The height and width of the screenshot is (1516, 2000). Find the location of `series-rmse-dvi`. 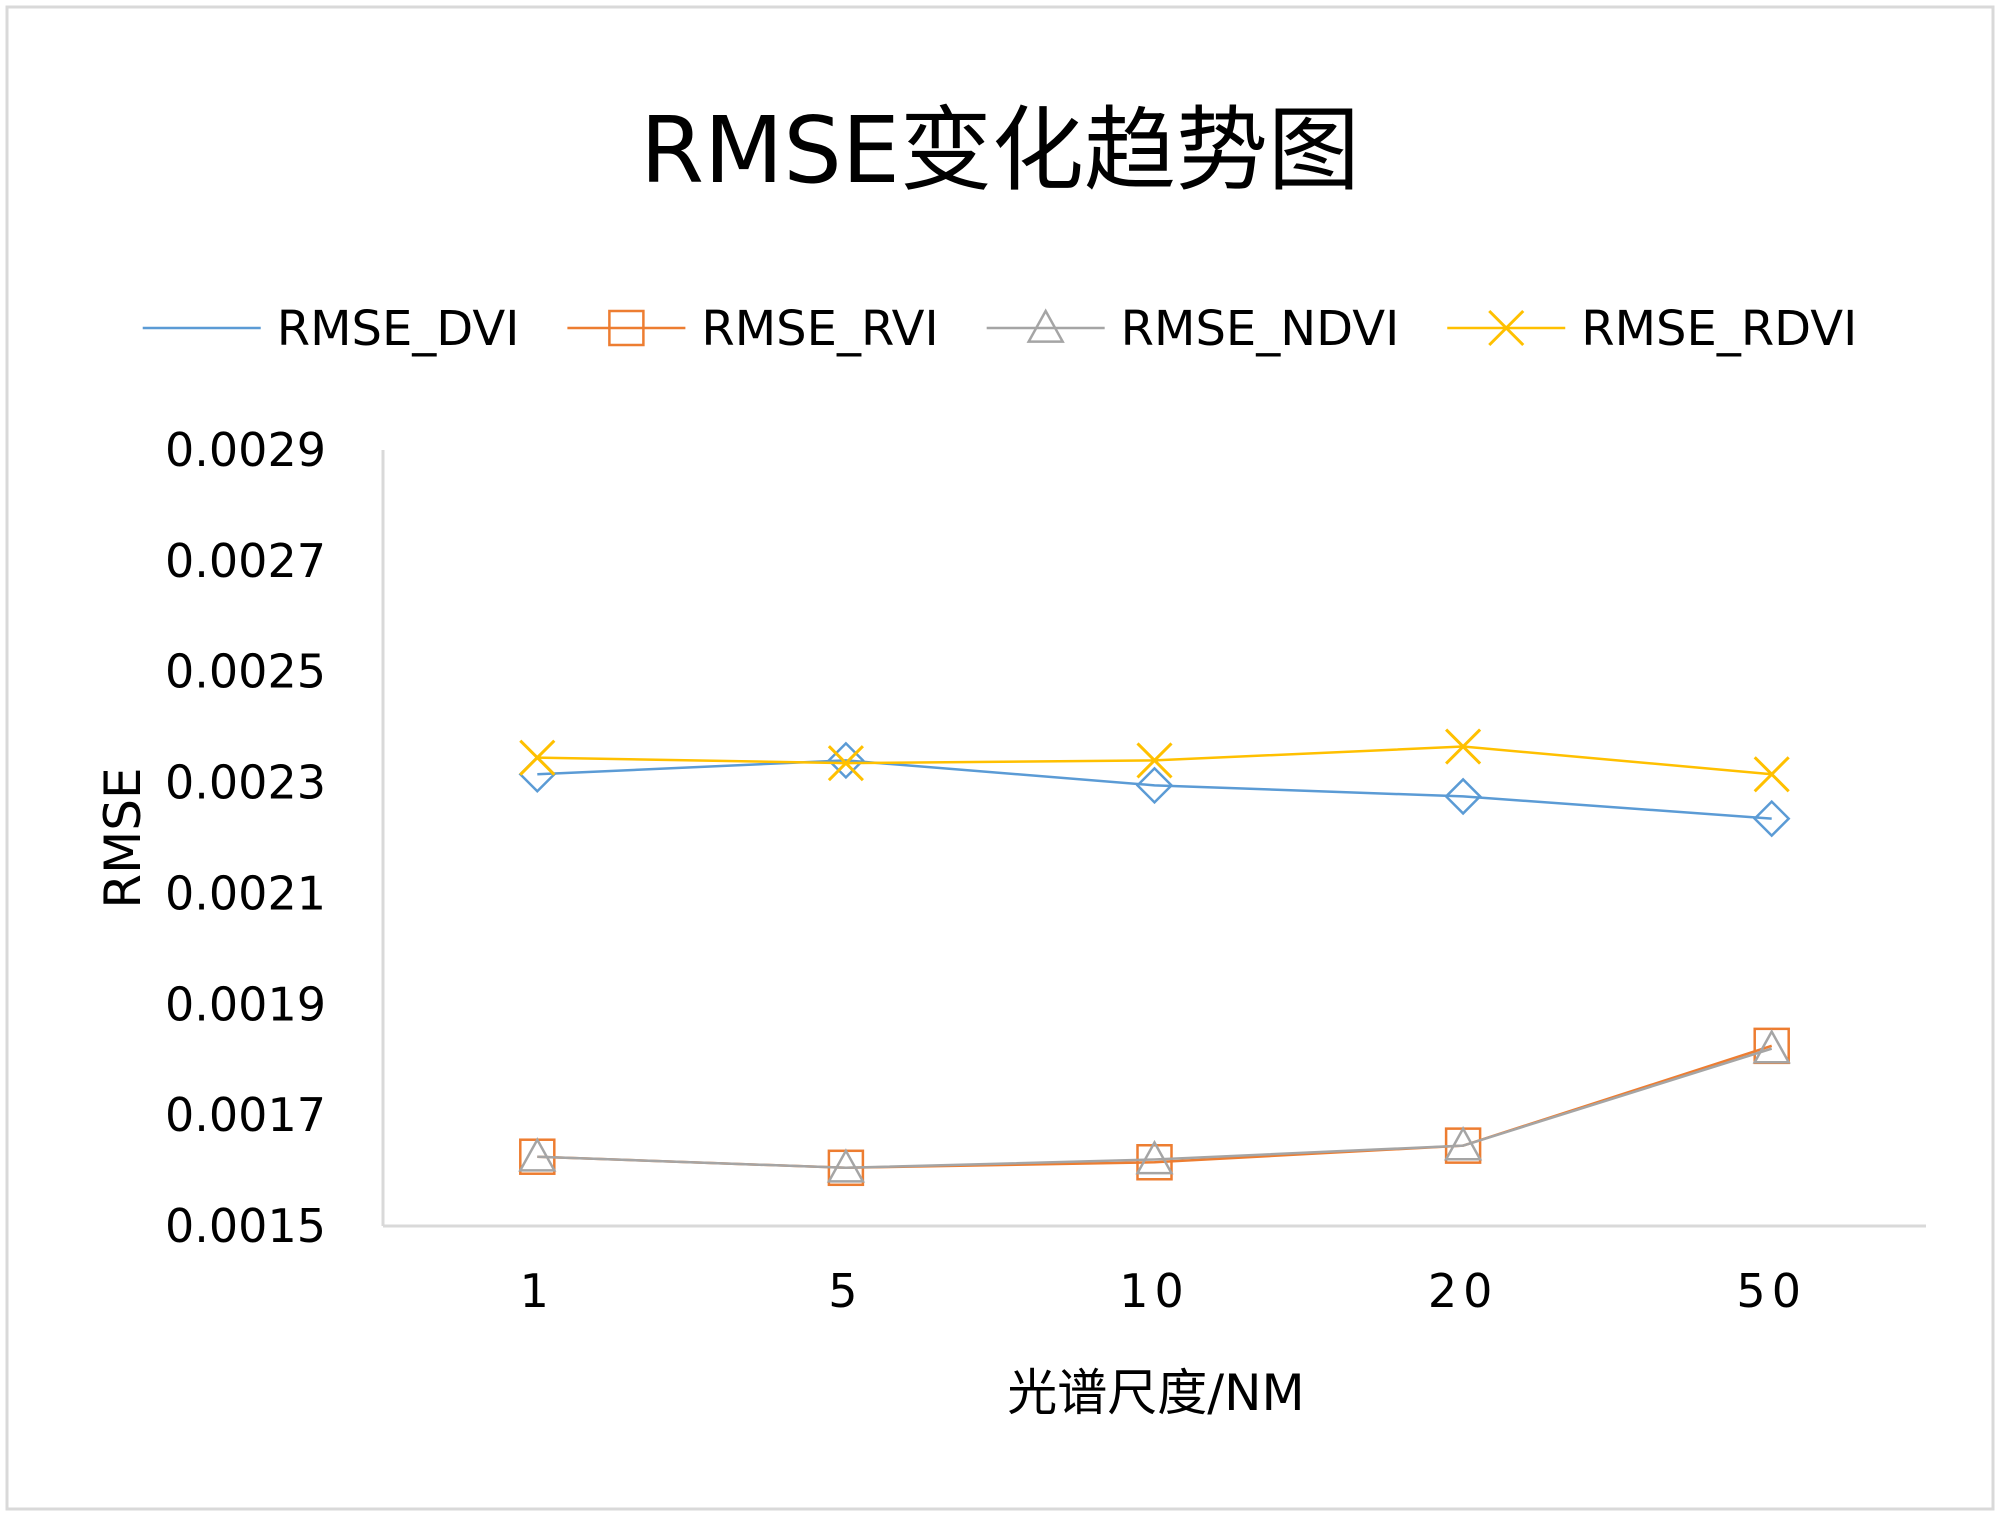

series-rmse-dvi is located at coordinates (1154, 789).